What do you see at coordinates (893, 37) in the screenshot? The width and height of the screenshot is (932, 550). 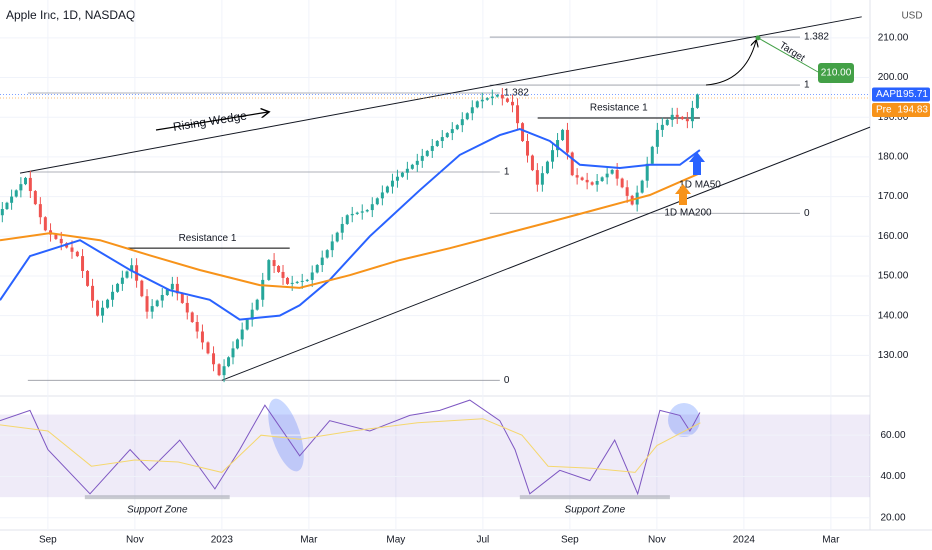 I see `y-tick-label: 210.00` at bounding box center [893, 37].